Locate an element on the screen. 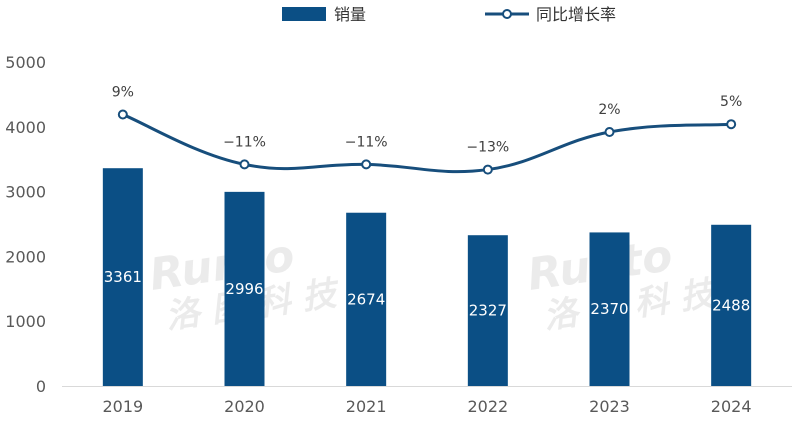  x-tick-label: 2024 is located at coordinates (731, 406).